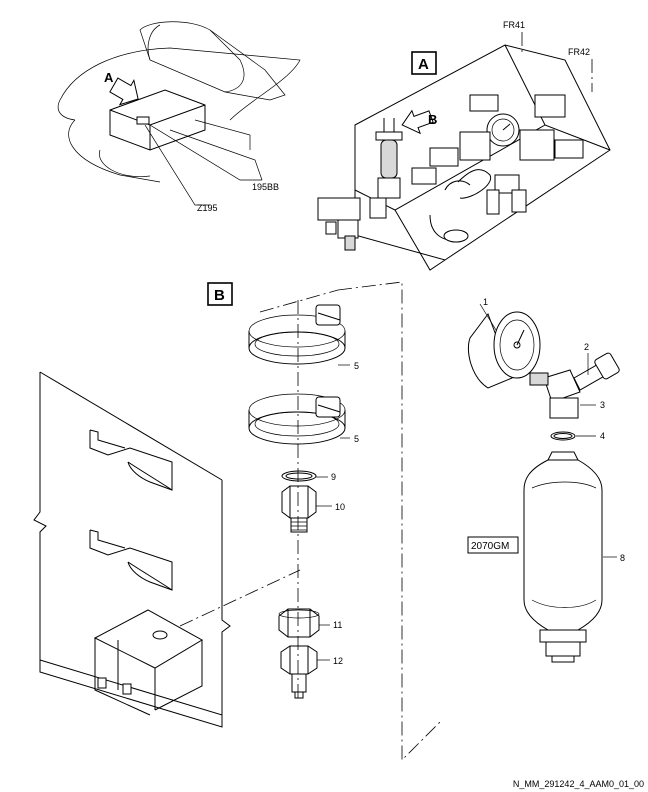 The image size is (648, 792). I want to click on view-a-arrow-label: A, so click(109, 77).